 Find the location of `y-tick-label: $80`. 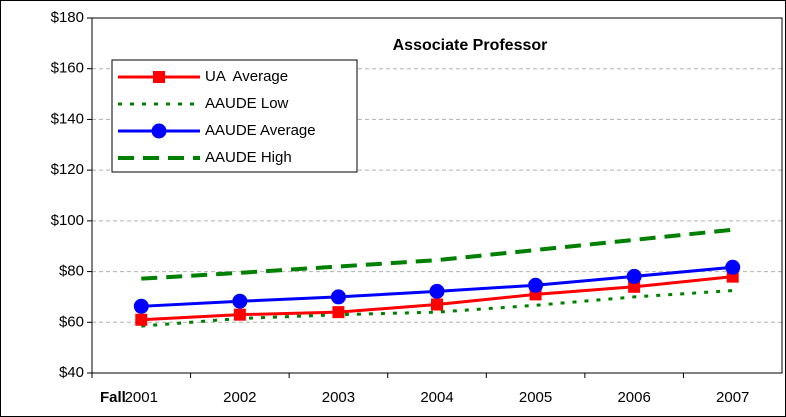

y-tick-label: $80 is located at coordinates (71, 271).